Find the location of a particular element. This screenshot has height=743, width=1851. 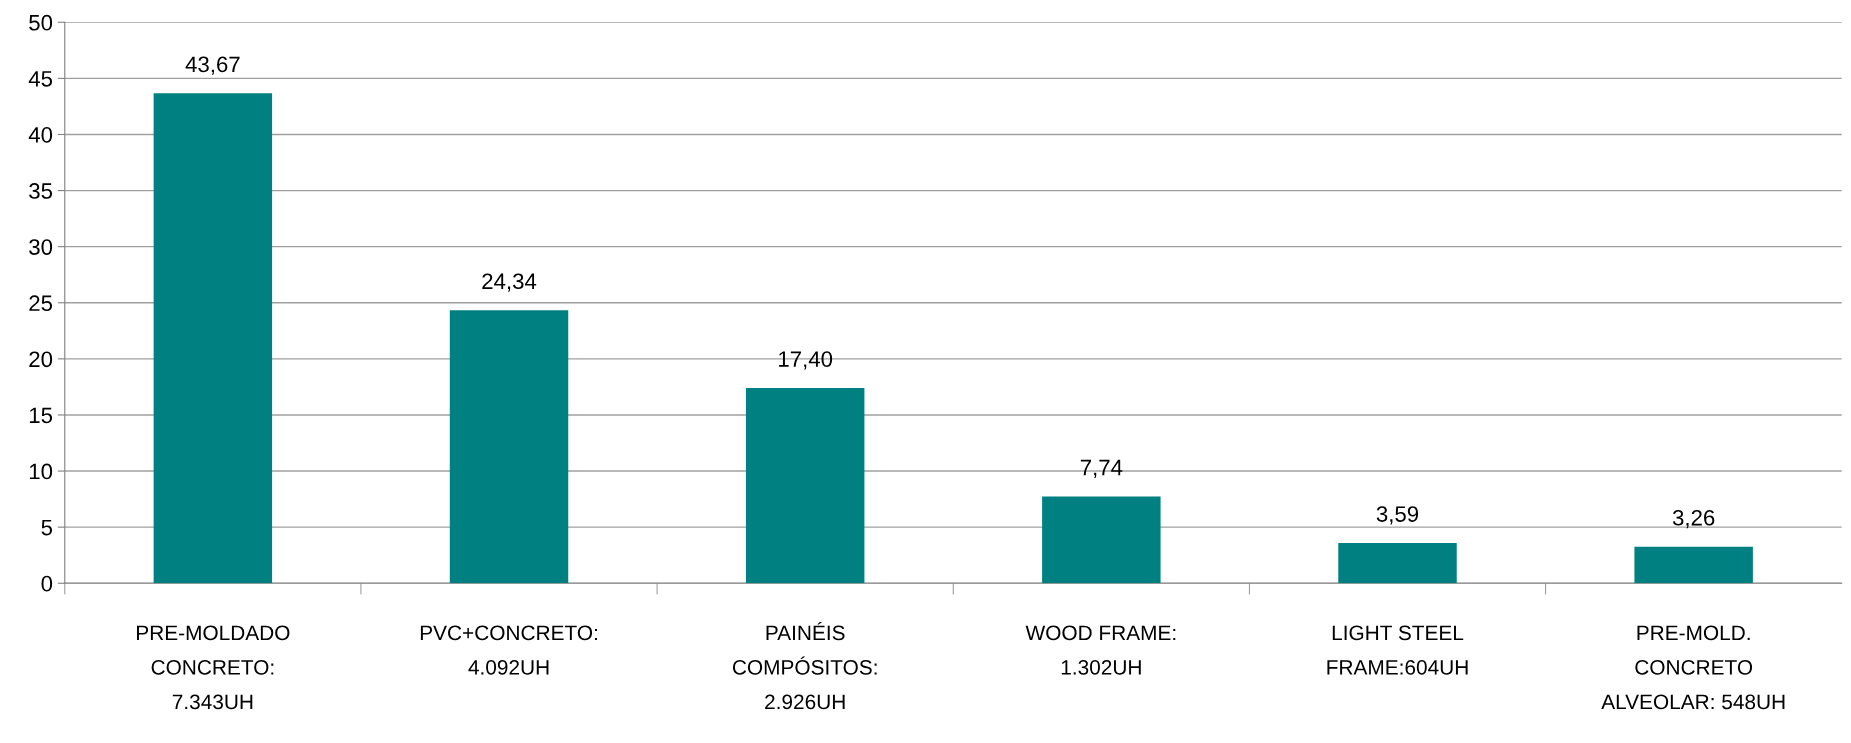

x-tick-label: LIGHT STEEL FRAME:604UH is located at coordinates (1397, 650).